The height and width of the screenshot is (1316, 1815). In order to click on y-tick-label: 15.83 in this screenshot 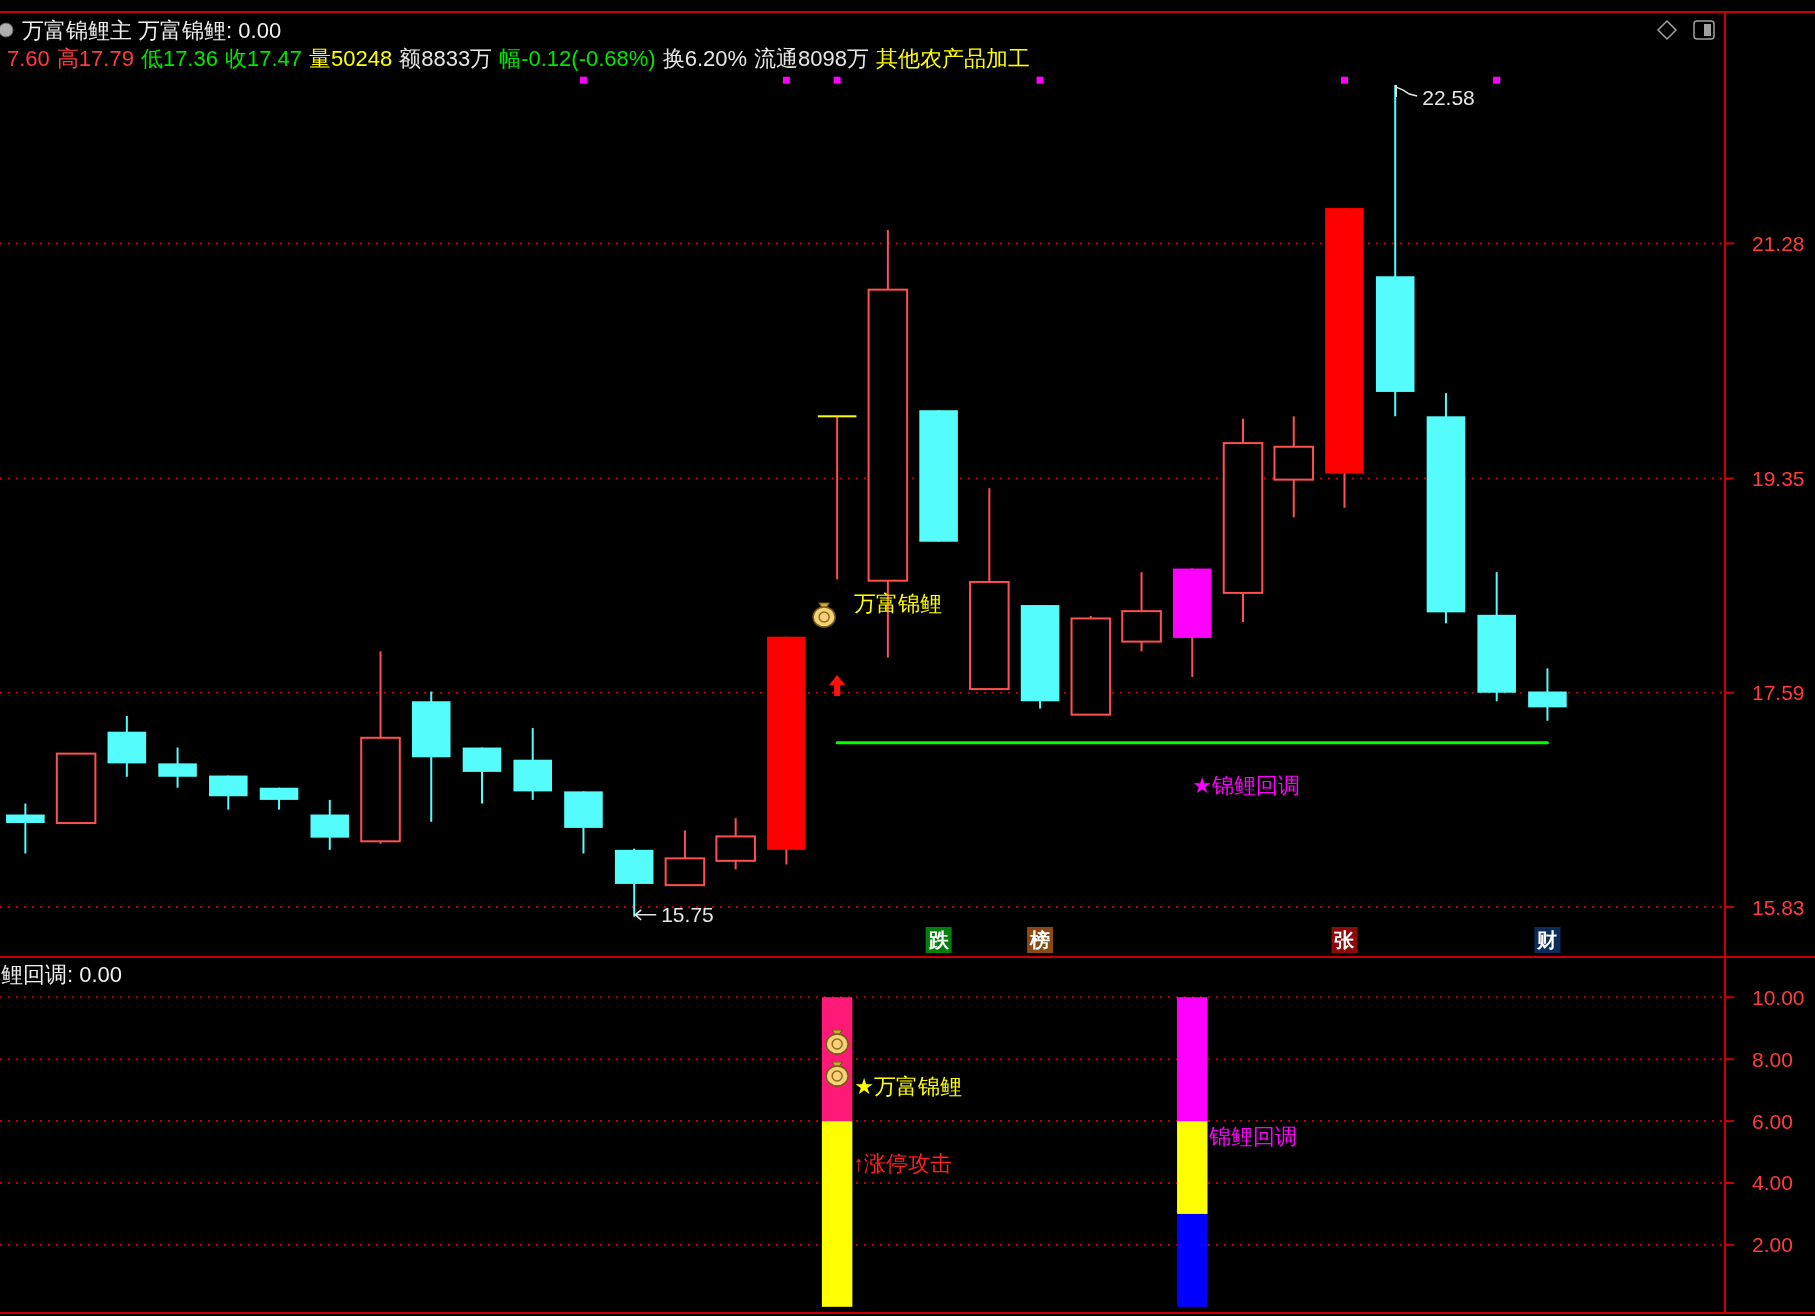, I will do `click(1778, 907)`.